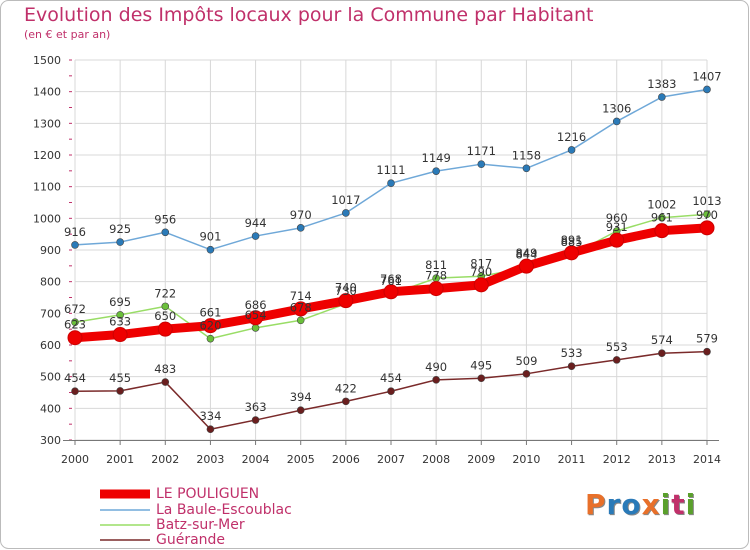  Describe the element at coordinates (75, 309) in the screenshot. I see `data-label-batz-sur-mer: 672` at that location.